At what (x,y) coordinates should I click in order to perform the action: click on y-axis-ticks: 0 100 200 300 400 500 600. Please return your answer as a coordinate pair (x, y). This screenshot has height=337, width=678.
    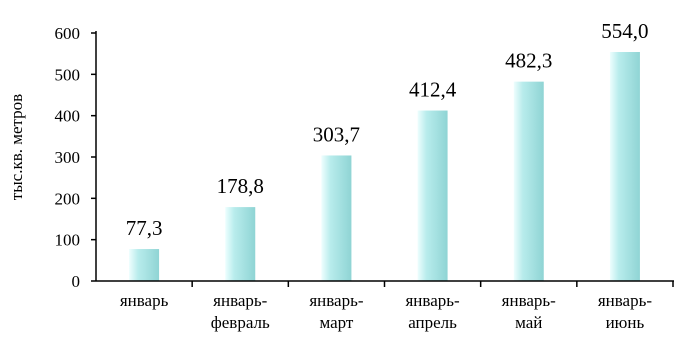
    Looking at the image, I should click on (75, 157).